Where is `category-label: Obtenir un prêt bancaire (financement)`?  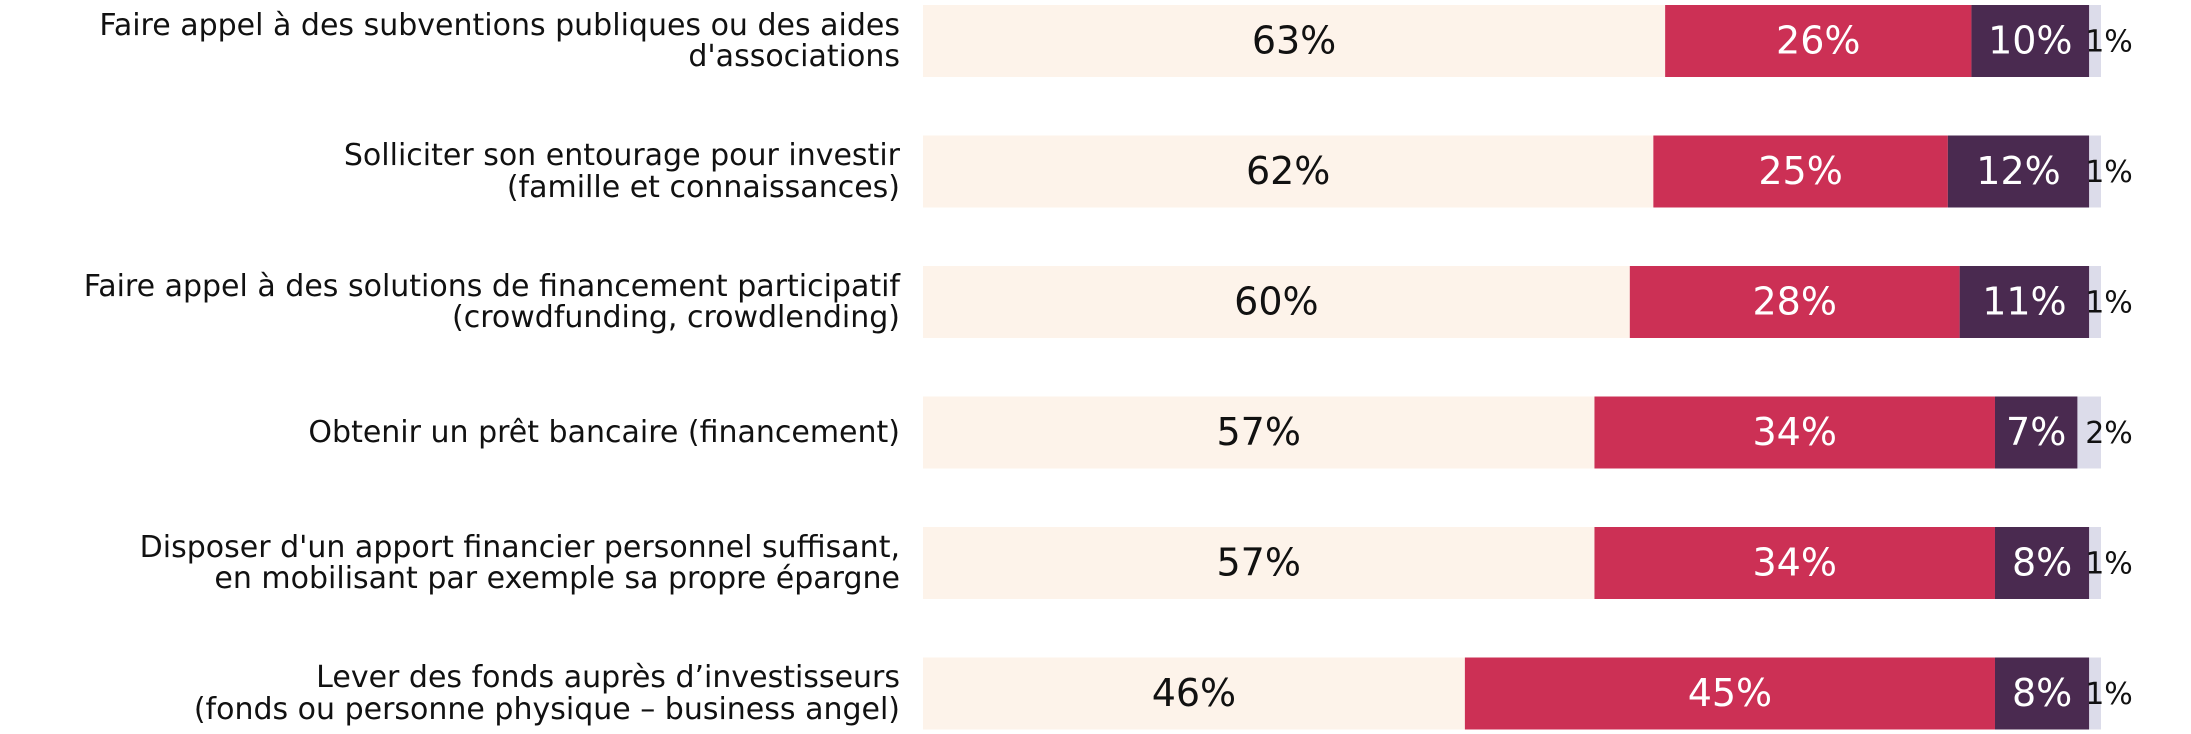 category-label: Obtenir un prêt bancaire (financement) is located at coordinates (604, 432).